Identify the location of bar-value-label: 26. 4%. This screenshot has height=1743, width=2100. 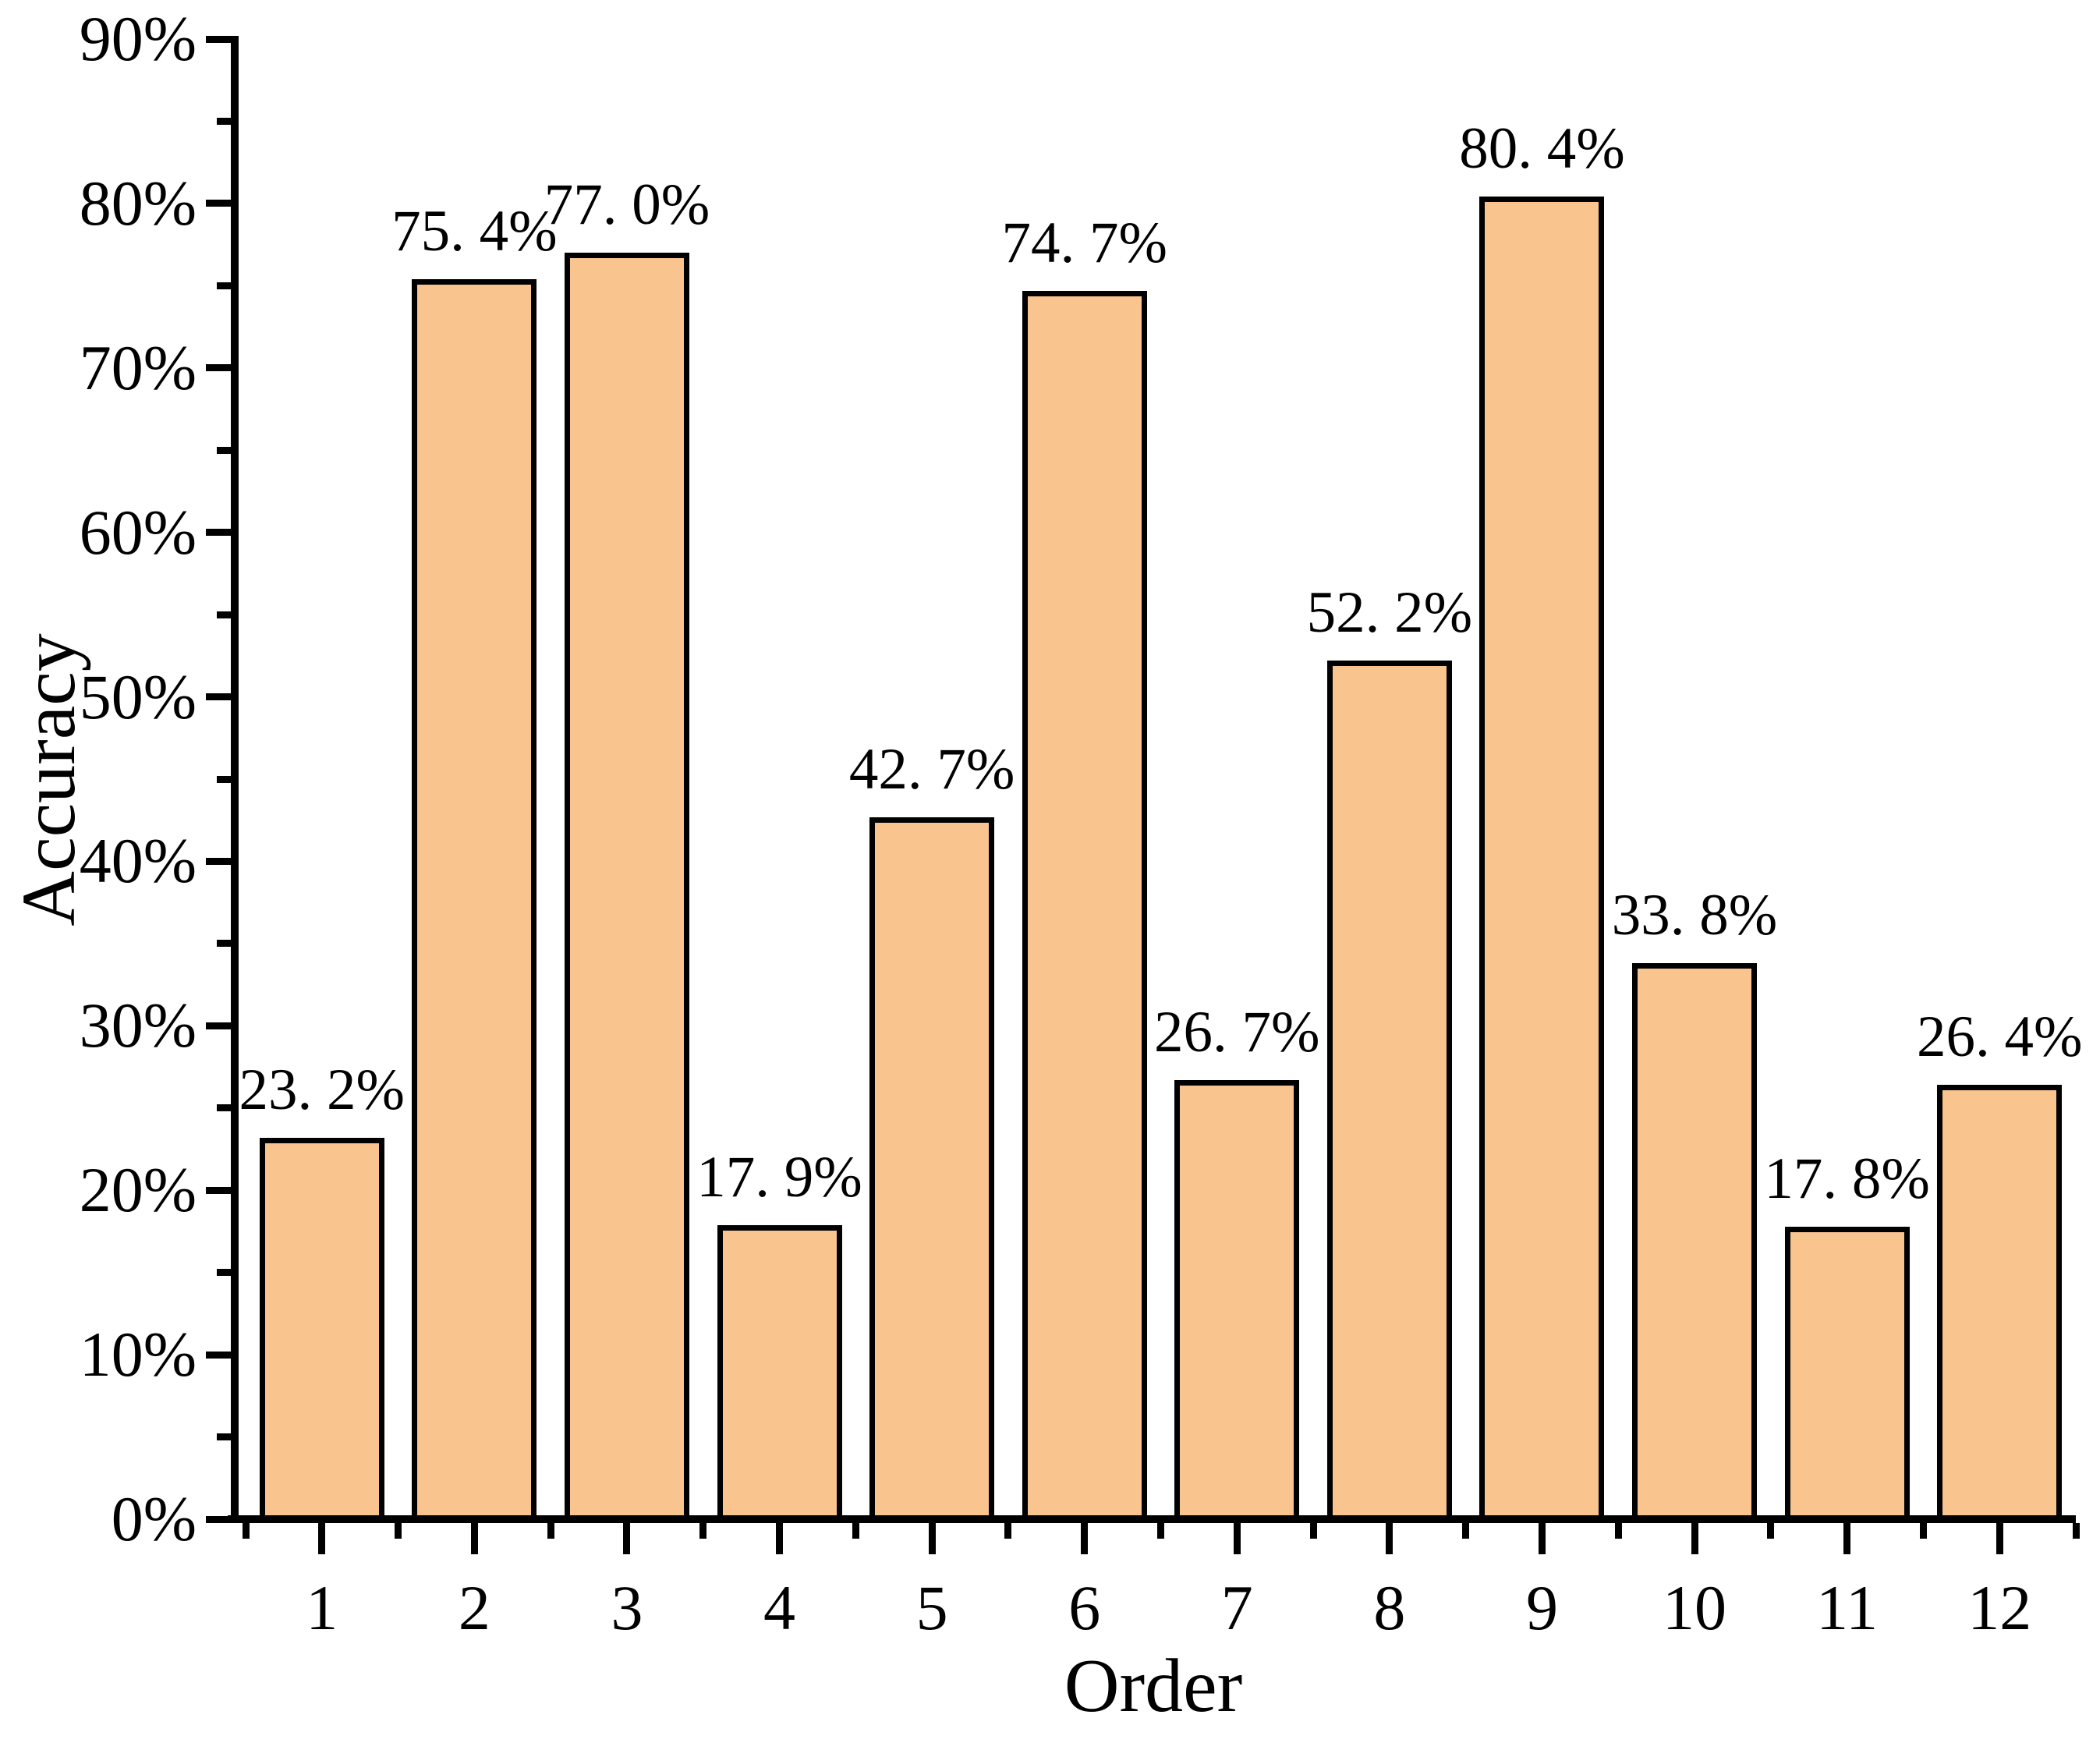
(1999, 1037).